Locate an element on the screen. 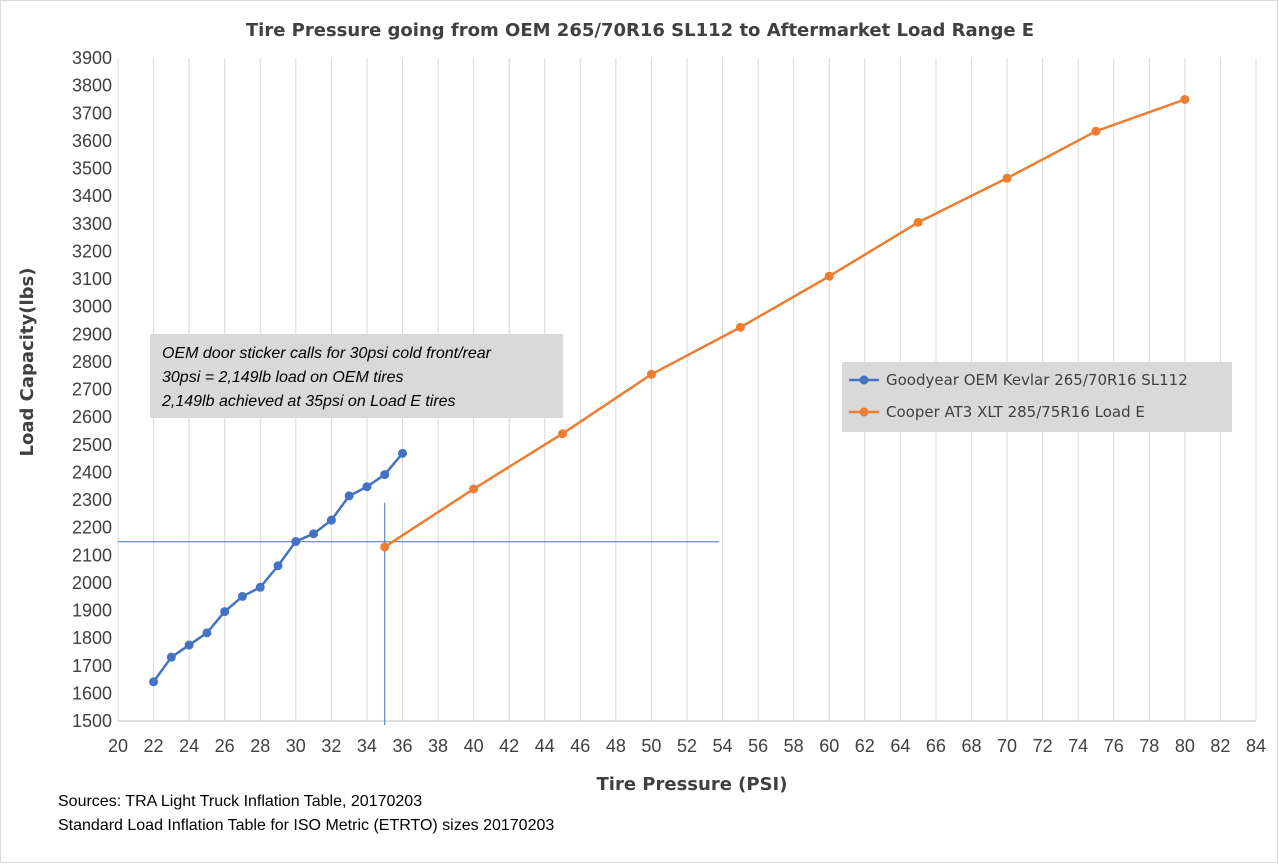 This screenshot has height=864, width=1279. y-tick-label: 1900 is located at coordinates (92, 611).